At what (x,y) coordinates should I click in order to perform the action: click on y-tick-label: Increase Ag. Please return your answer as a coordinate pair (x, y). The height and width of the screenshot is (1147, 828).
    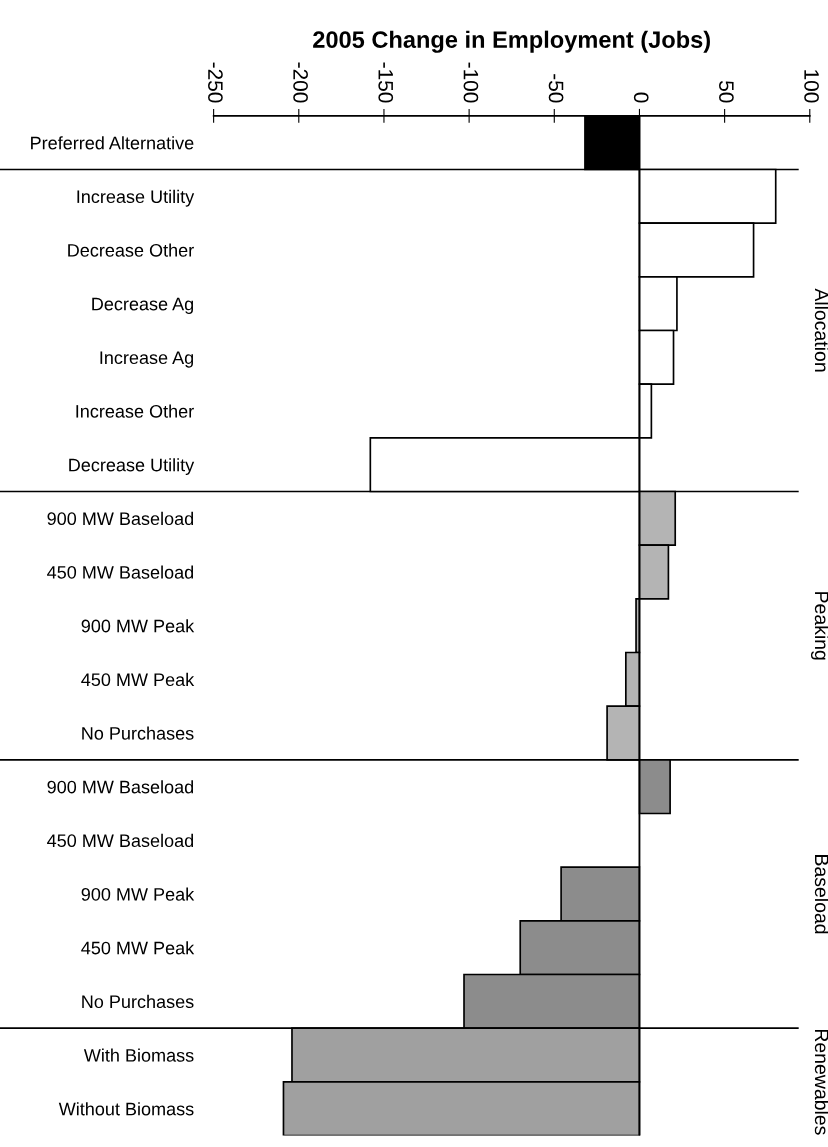
    Looking at the image, I should click on (147, 359).